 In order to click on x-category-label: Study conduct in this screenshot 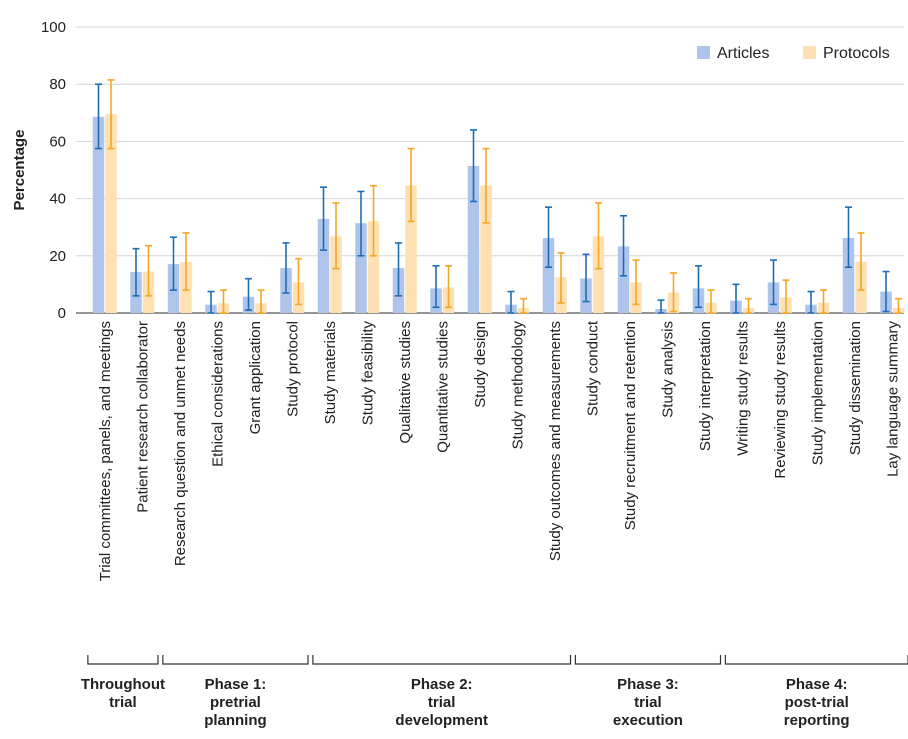, I will do `click(592, 368)`.